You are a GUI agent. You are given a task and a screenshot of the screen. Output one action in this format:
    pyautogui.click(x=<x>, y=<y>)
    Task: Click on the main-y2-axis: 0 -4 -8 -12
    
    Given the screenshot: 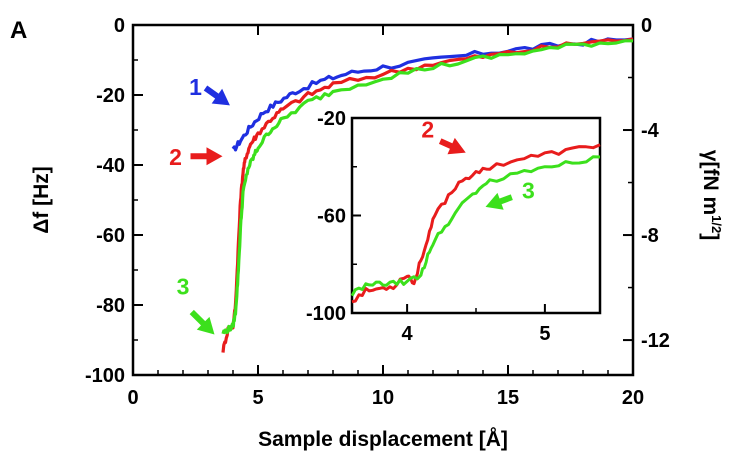 What is the action you would take?
    pyautogui.click(x=646, y=183)
    